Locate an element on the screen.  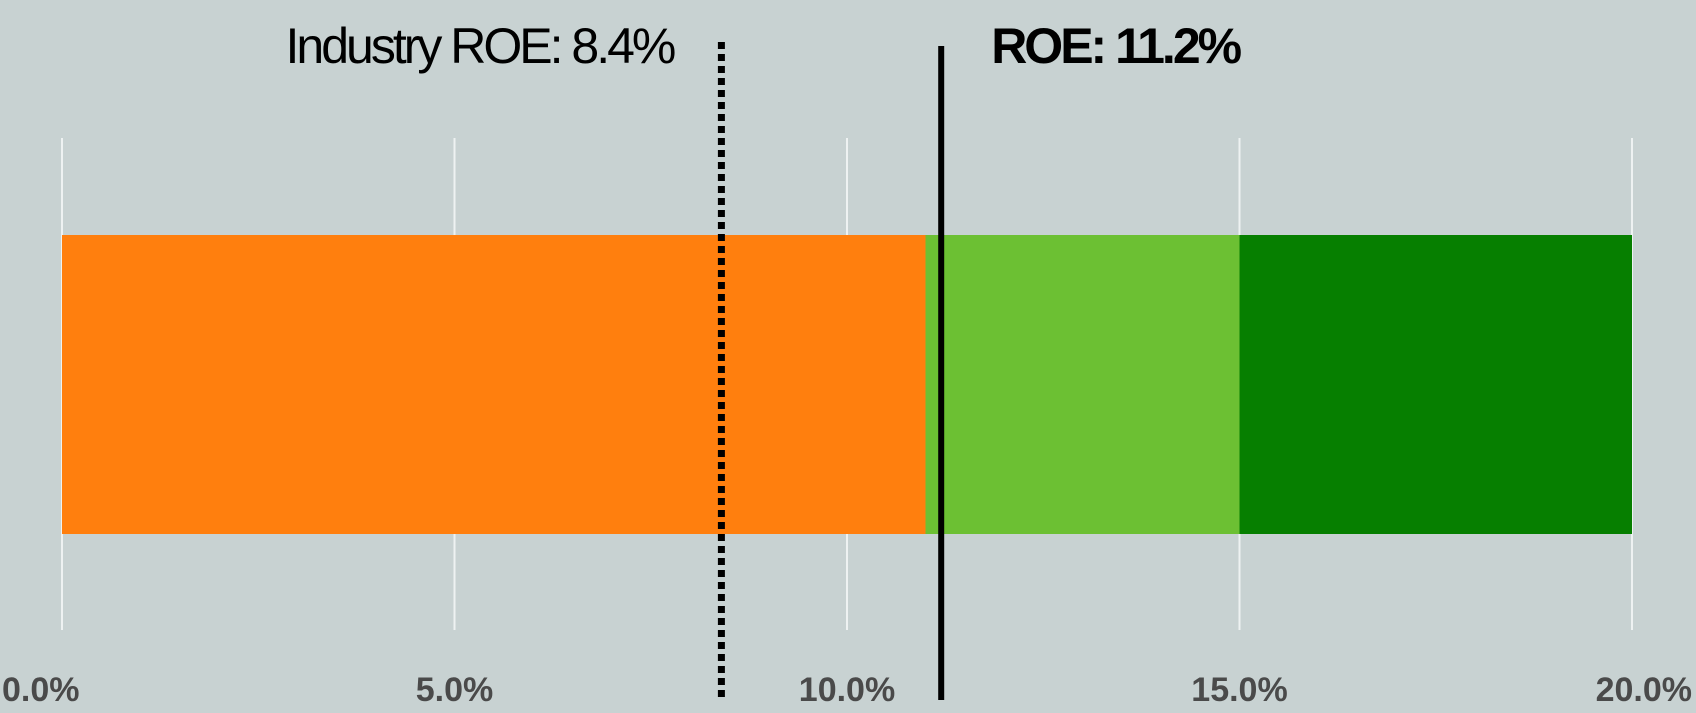
x-tick-label: 20.0% is located at coordinates (1644, 690).